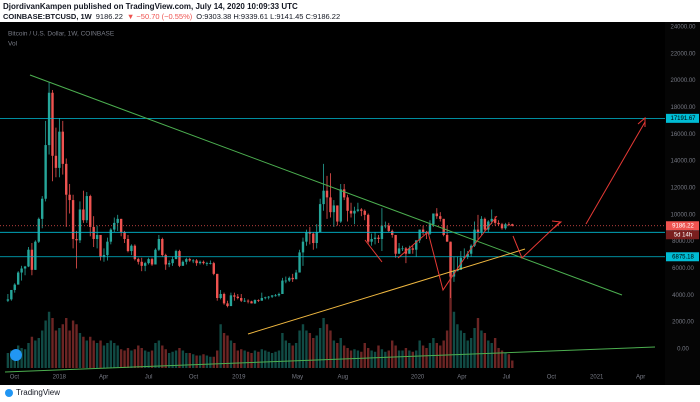 Image resolution: width=700 pixels, height=402 pixels. Describe the element at coordinates (536, 240) in the screenshot. I see `arrow` at that location.